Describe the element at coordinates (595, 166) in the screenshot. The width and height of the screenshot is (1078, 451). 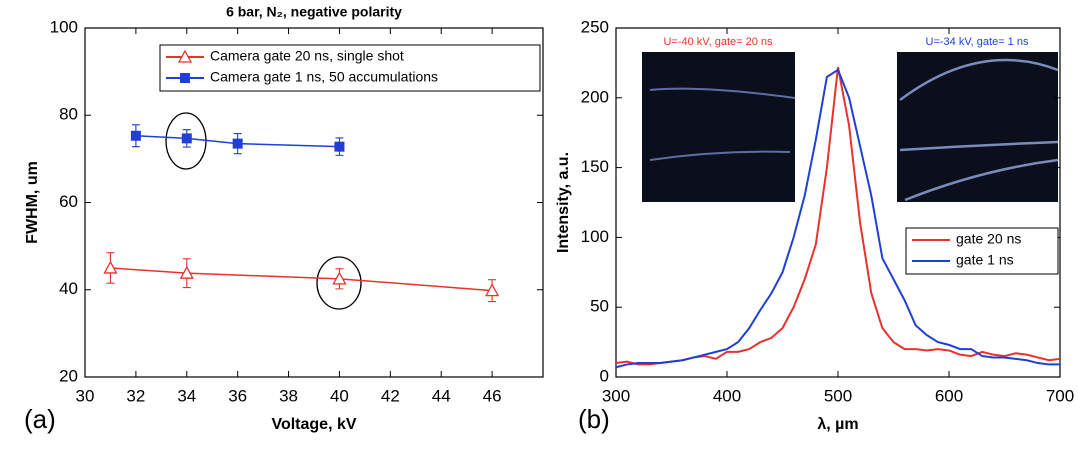
I see `y-tick-label: 150` at that location.